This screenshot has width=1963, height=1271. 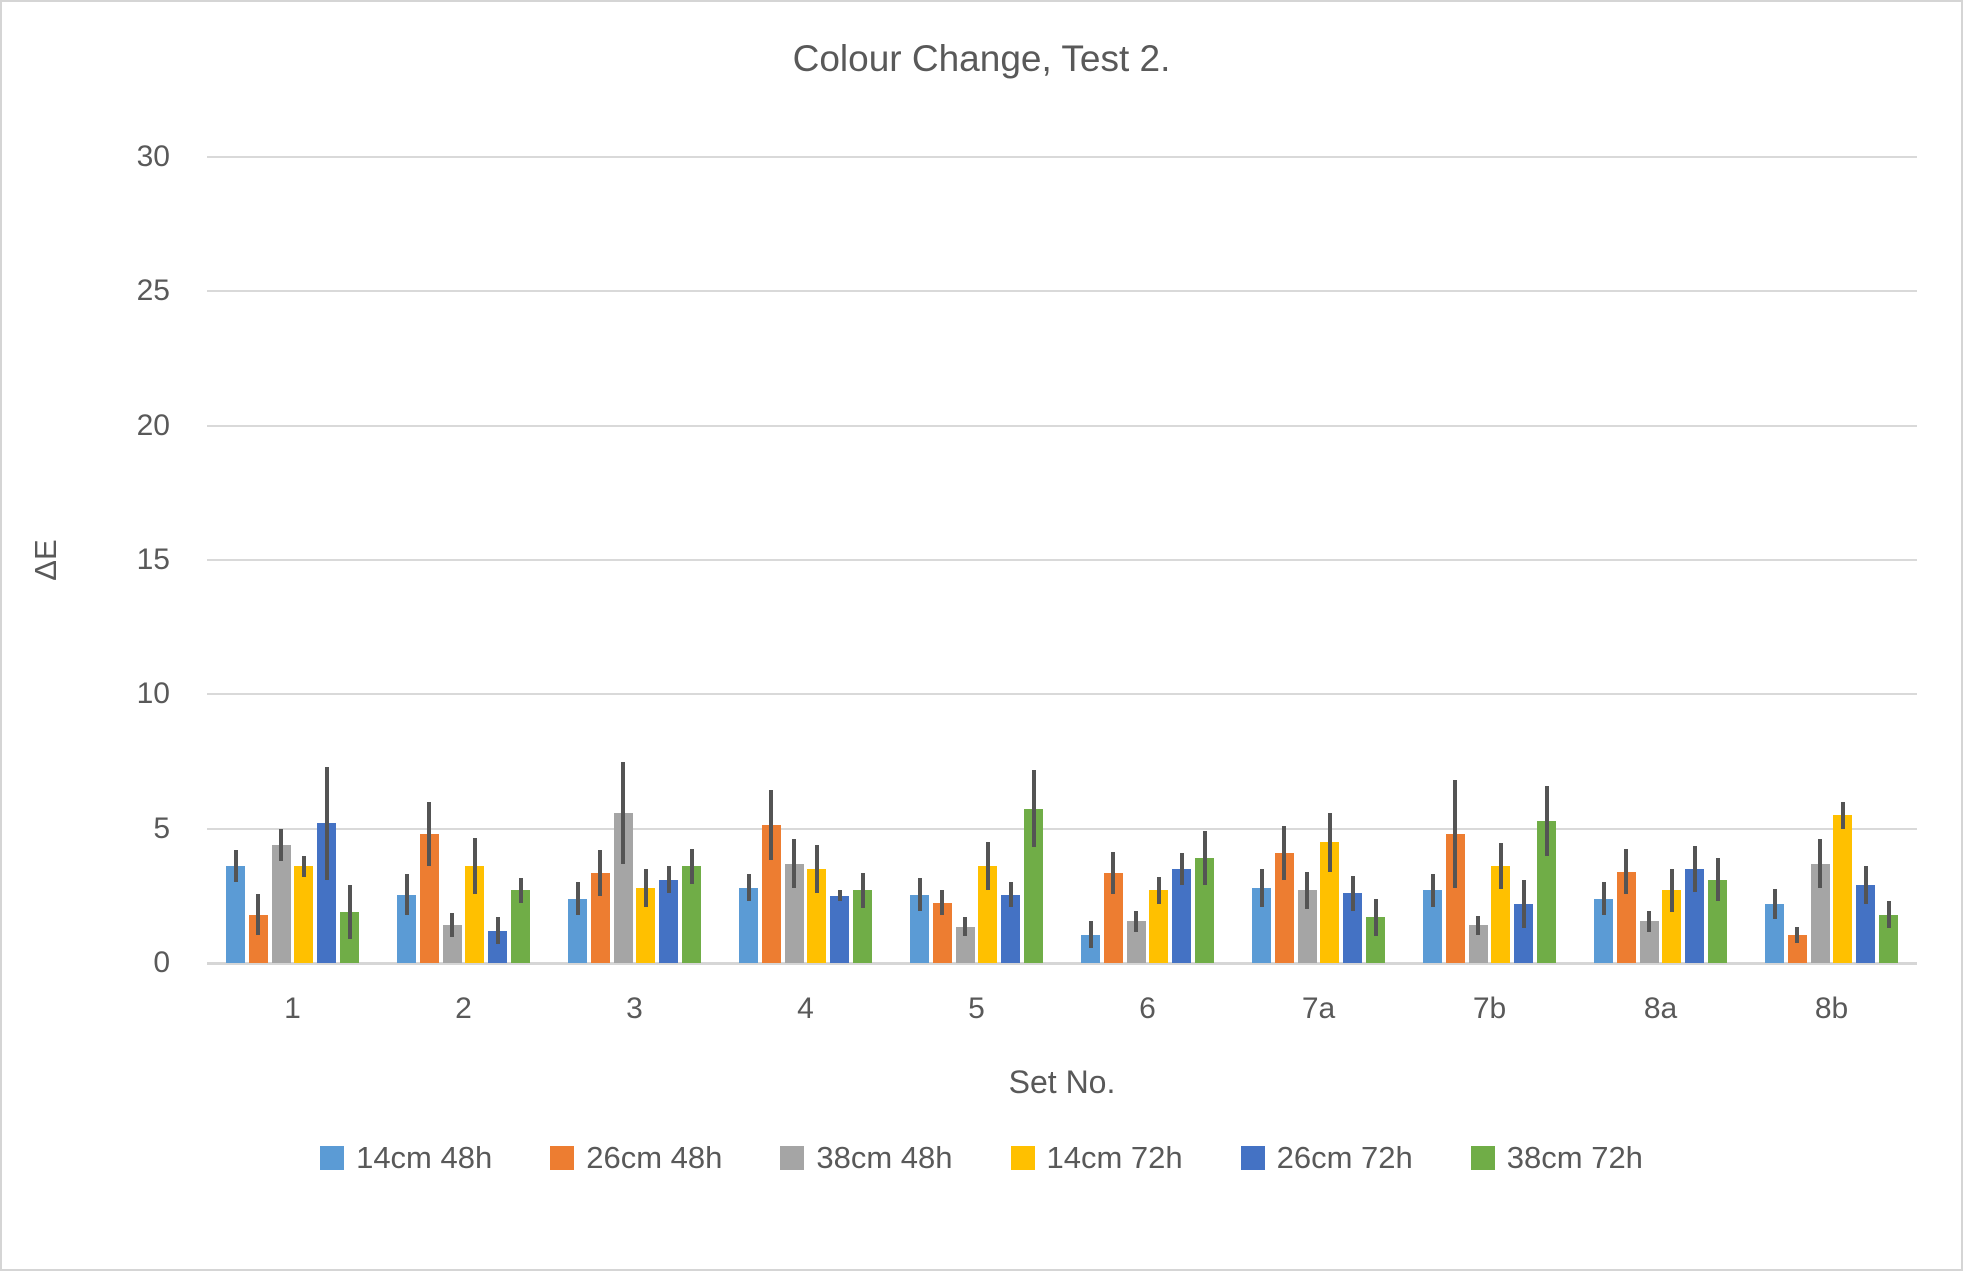 I want to click on bar-26cm-48h-set-8a, so click(x=1626, y=917).